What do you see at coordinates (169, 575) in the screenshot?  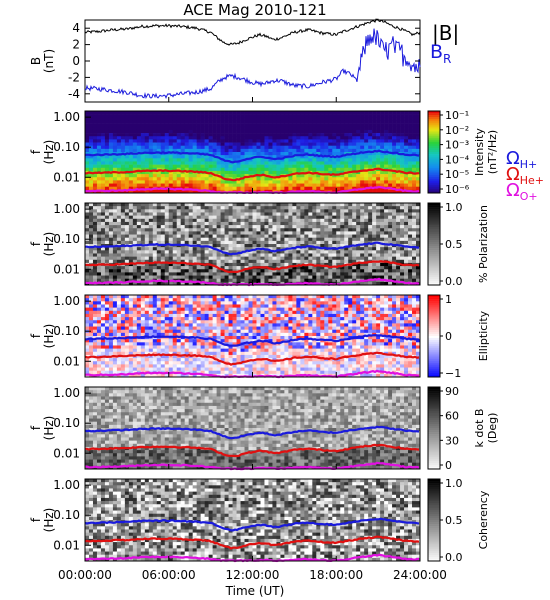 I see `x-tick-label: 06:00:00` at bounding box center [169, 575].